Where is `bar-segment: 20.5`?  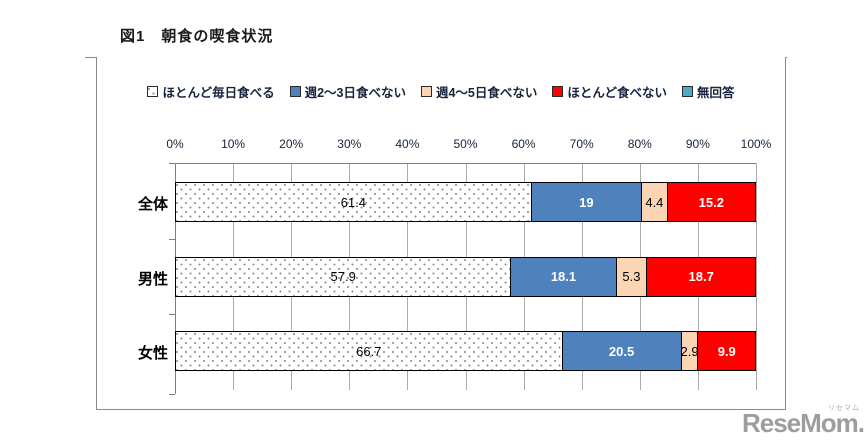 bar-segment: 20.5 is located at coordinates (622, 351).